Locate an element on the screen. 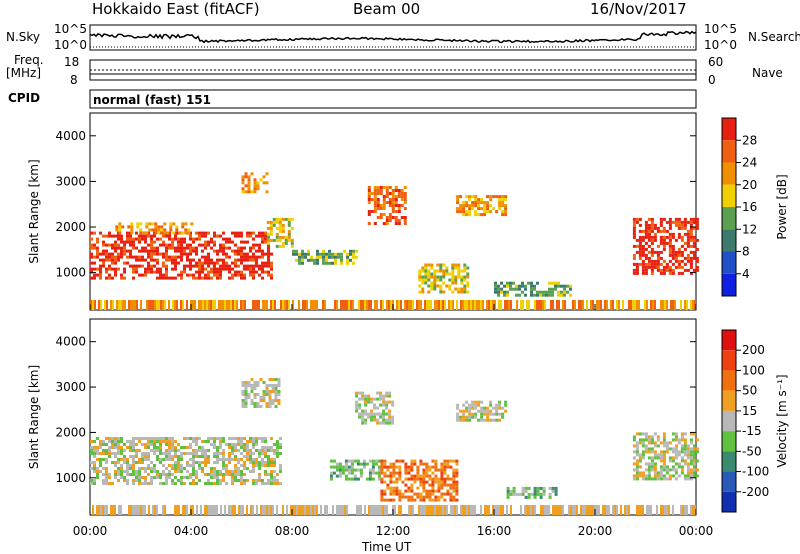 This screenshot has height=554, width=800. x-tick-label: 20:00 is located at coordinates (595, 531).